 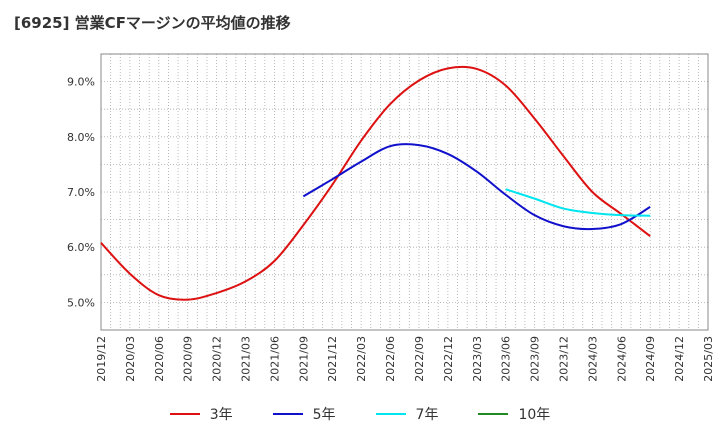 What do you see at coordinates (274, 359) in the screenshot?
I see `x-tick-label: 2021/06` at bounding box center [274, 359].